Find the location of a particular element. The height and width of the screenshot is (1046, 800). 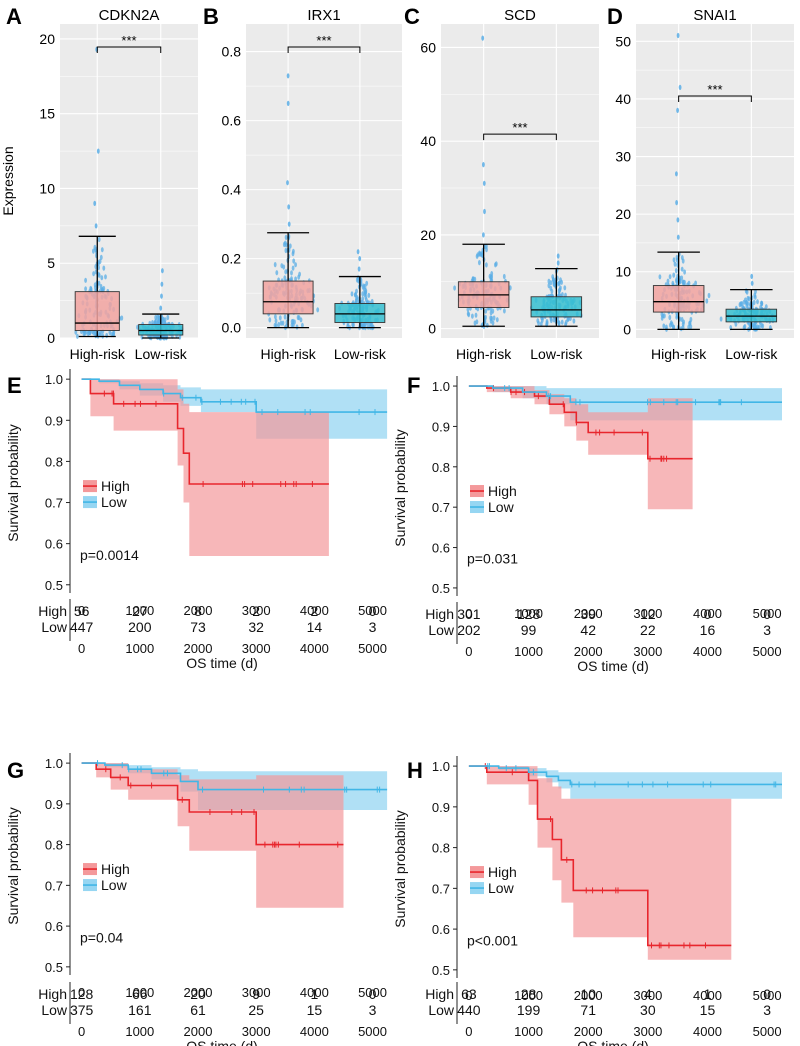

risk-table-cell-h: 10 is located at coordinates (588, 994).